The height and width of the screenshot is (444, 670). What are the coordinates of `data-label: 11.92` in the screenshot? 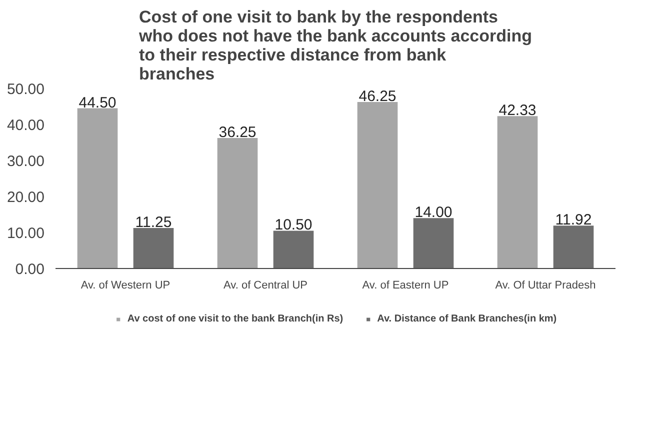 It's located at (573, 220).